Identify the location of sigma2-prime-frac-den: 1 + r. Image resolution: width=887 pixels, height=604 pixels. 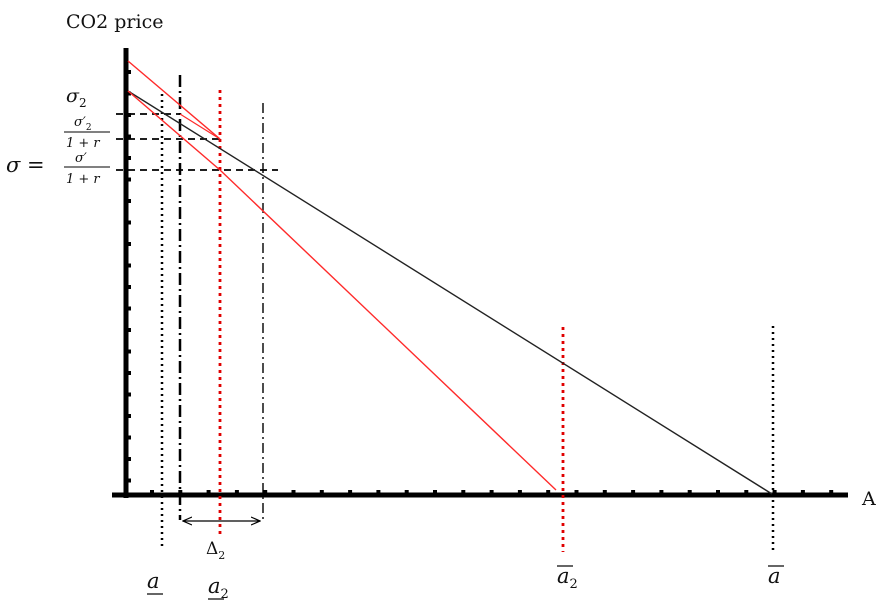
(83, 143).